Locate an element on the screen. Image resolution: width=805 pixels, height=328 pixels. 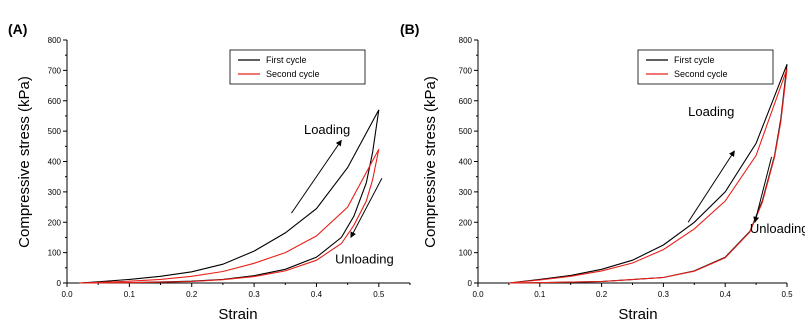
panel-label: (B) is located at coordinates (409, 29).